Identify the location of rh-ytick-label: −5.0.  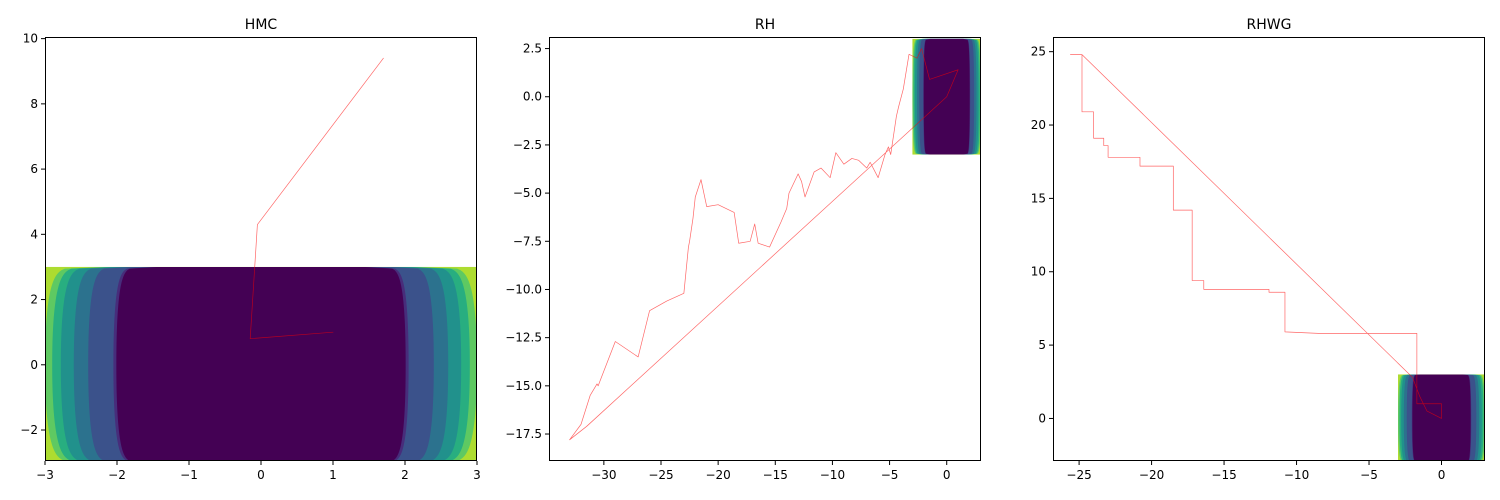
(527, 193).